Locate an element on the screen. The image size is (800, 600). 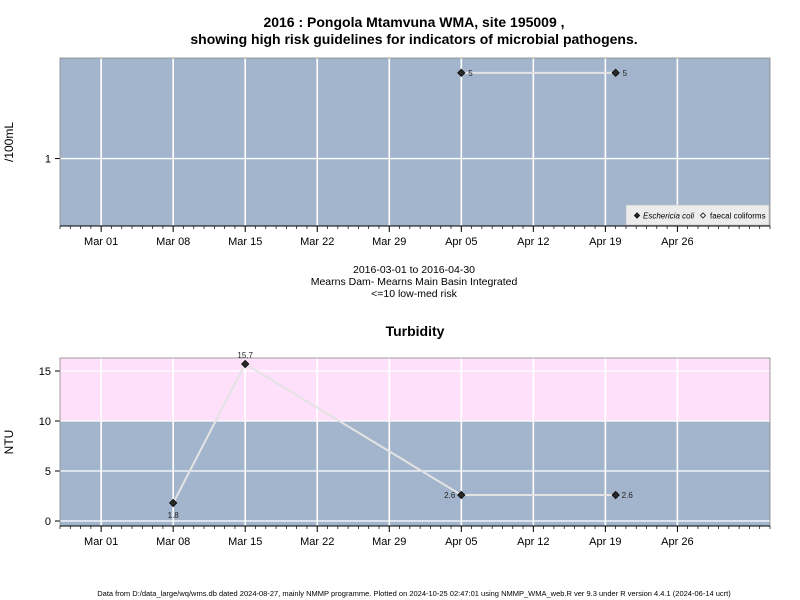
data-label: 15.7 is located at coordinates (245, 355).